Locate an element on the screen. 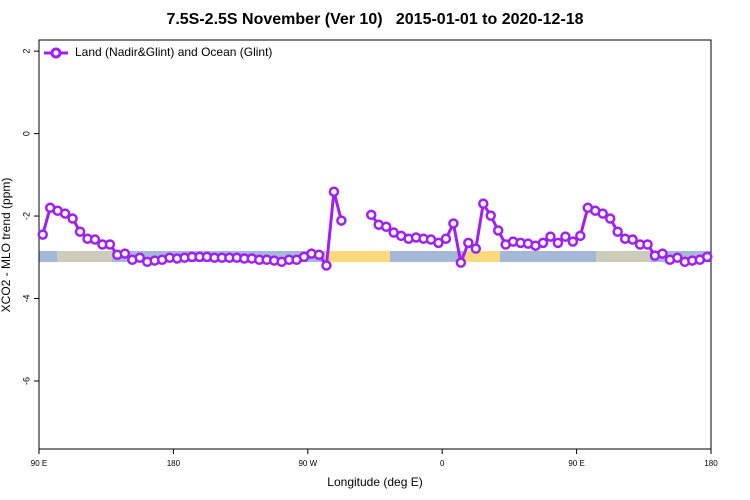  surface-strip is located at coordinates (375, 256).